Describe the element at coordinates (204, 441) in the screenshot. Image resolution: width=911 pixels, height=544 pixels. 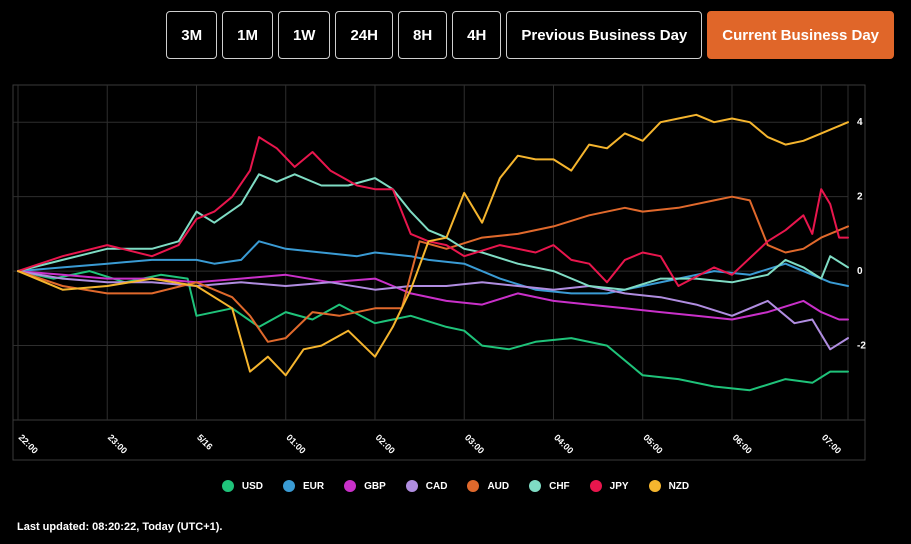
I see `x-tick-label: 5/16` at that location.